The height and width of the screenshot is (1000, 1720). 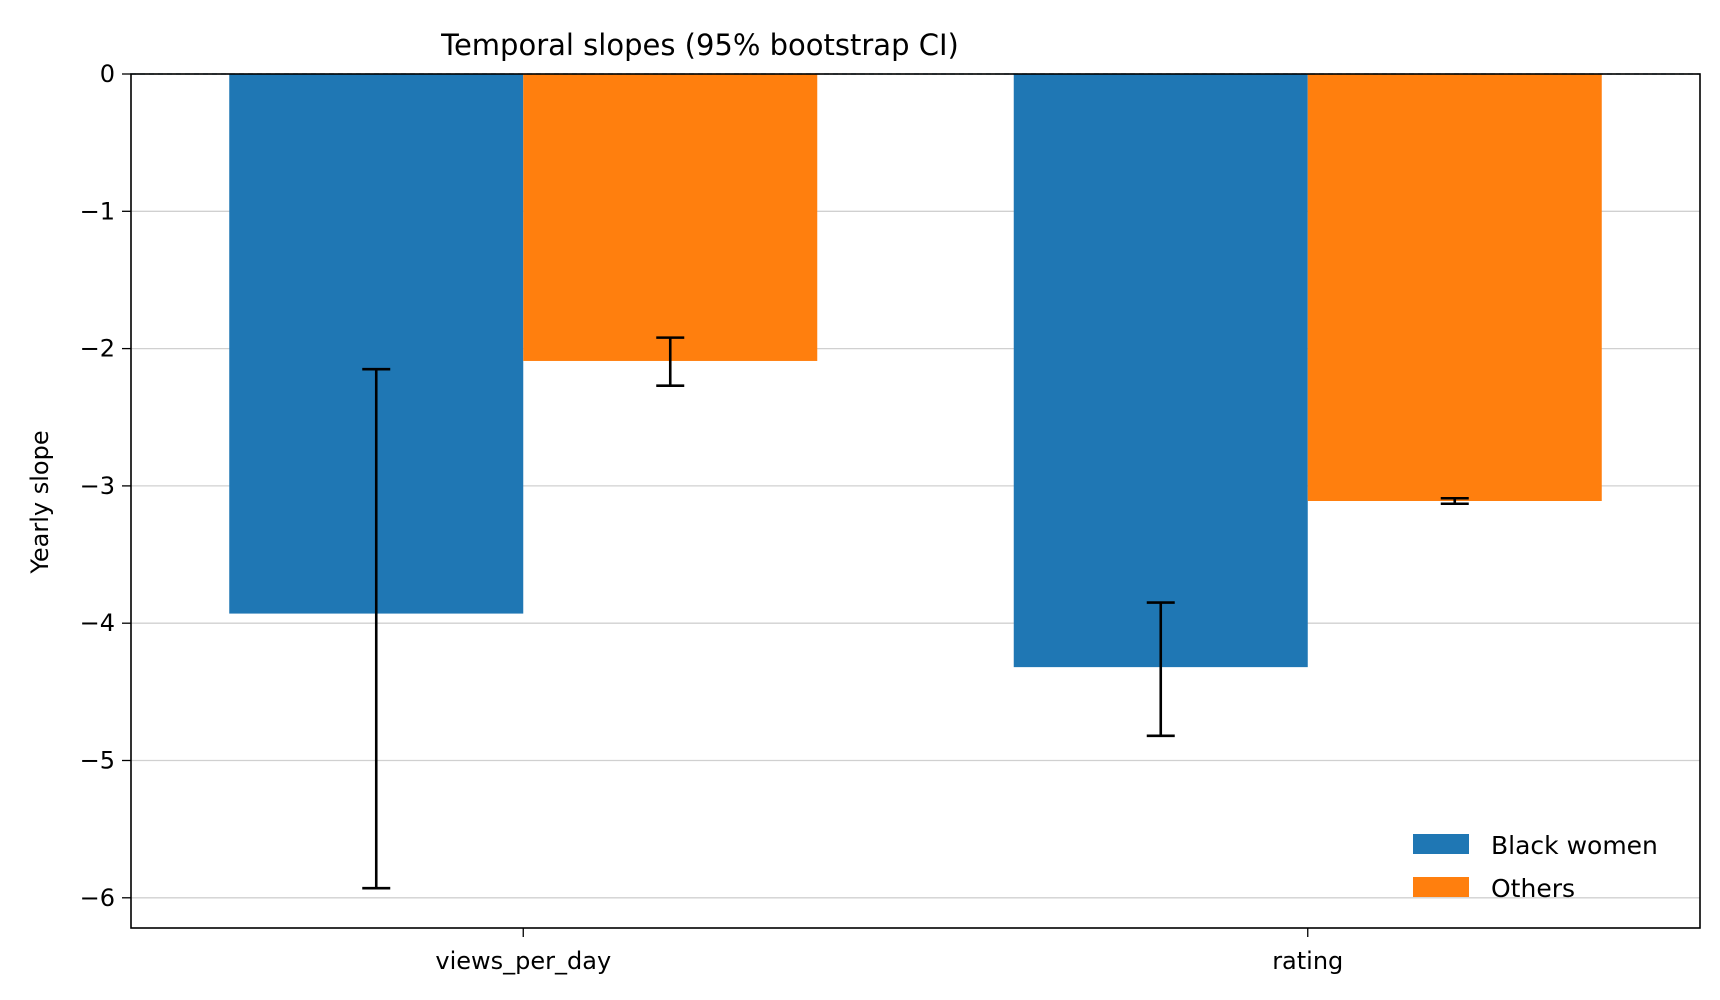 What do you see at coordinates (40, 502) in the screenshot?
I see `y-axis-label: Yearly slope` at bounding box center [40, 502].